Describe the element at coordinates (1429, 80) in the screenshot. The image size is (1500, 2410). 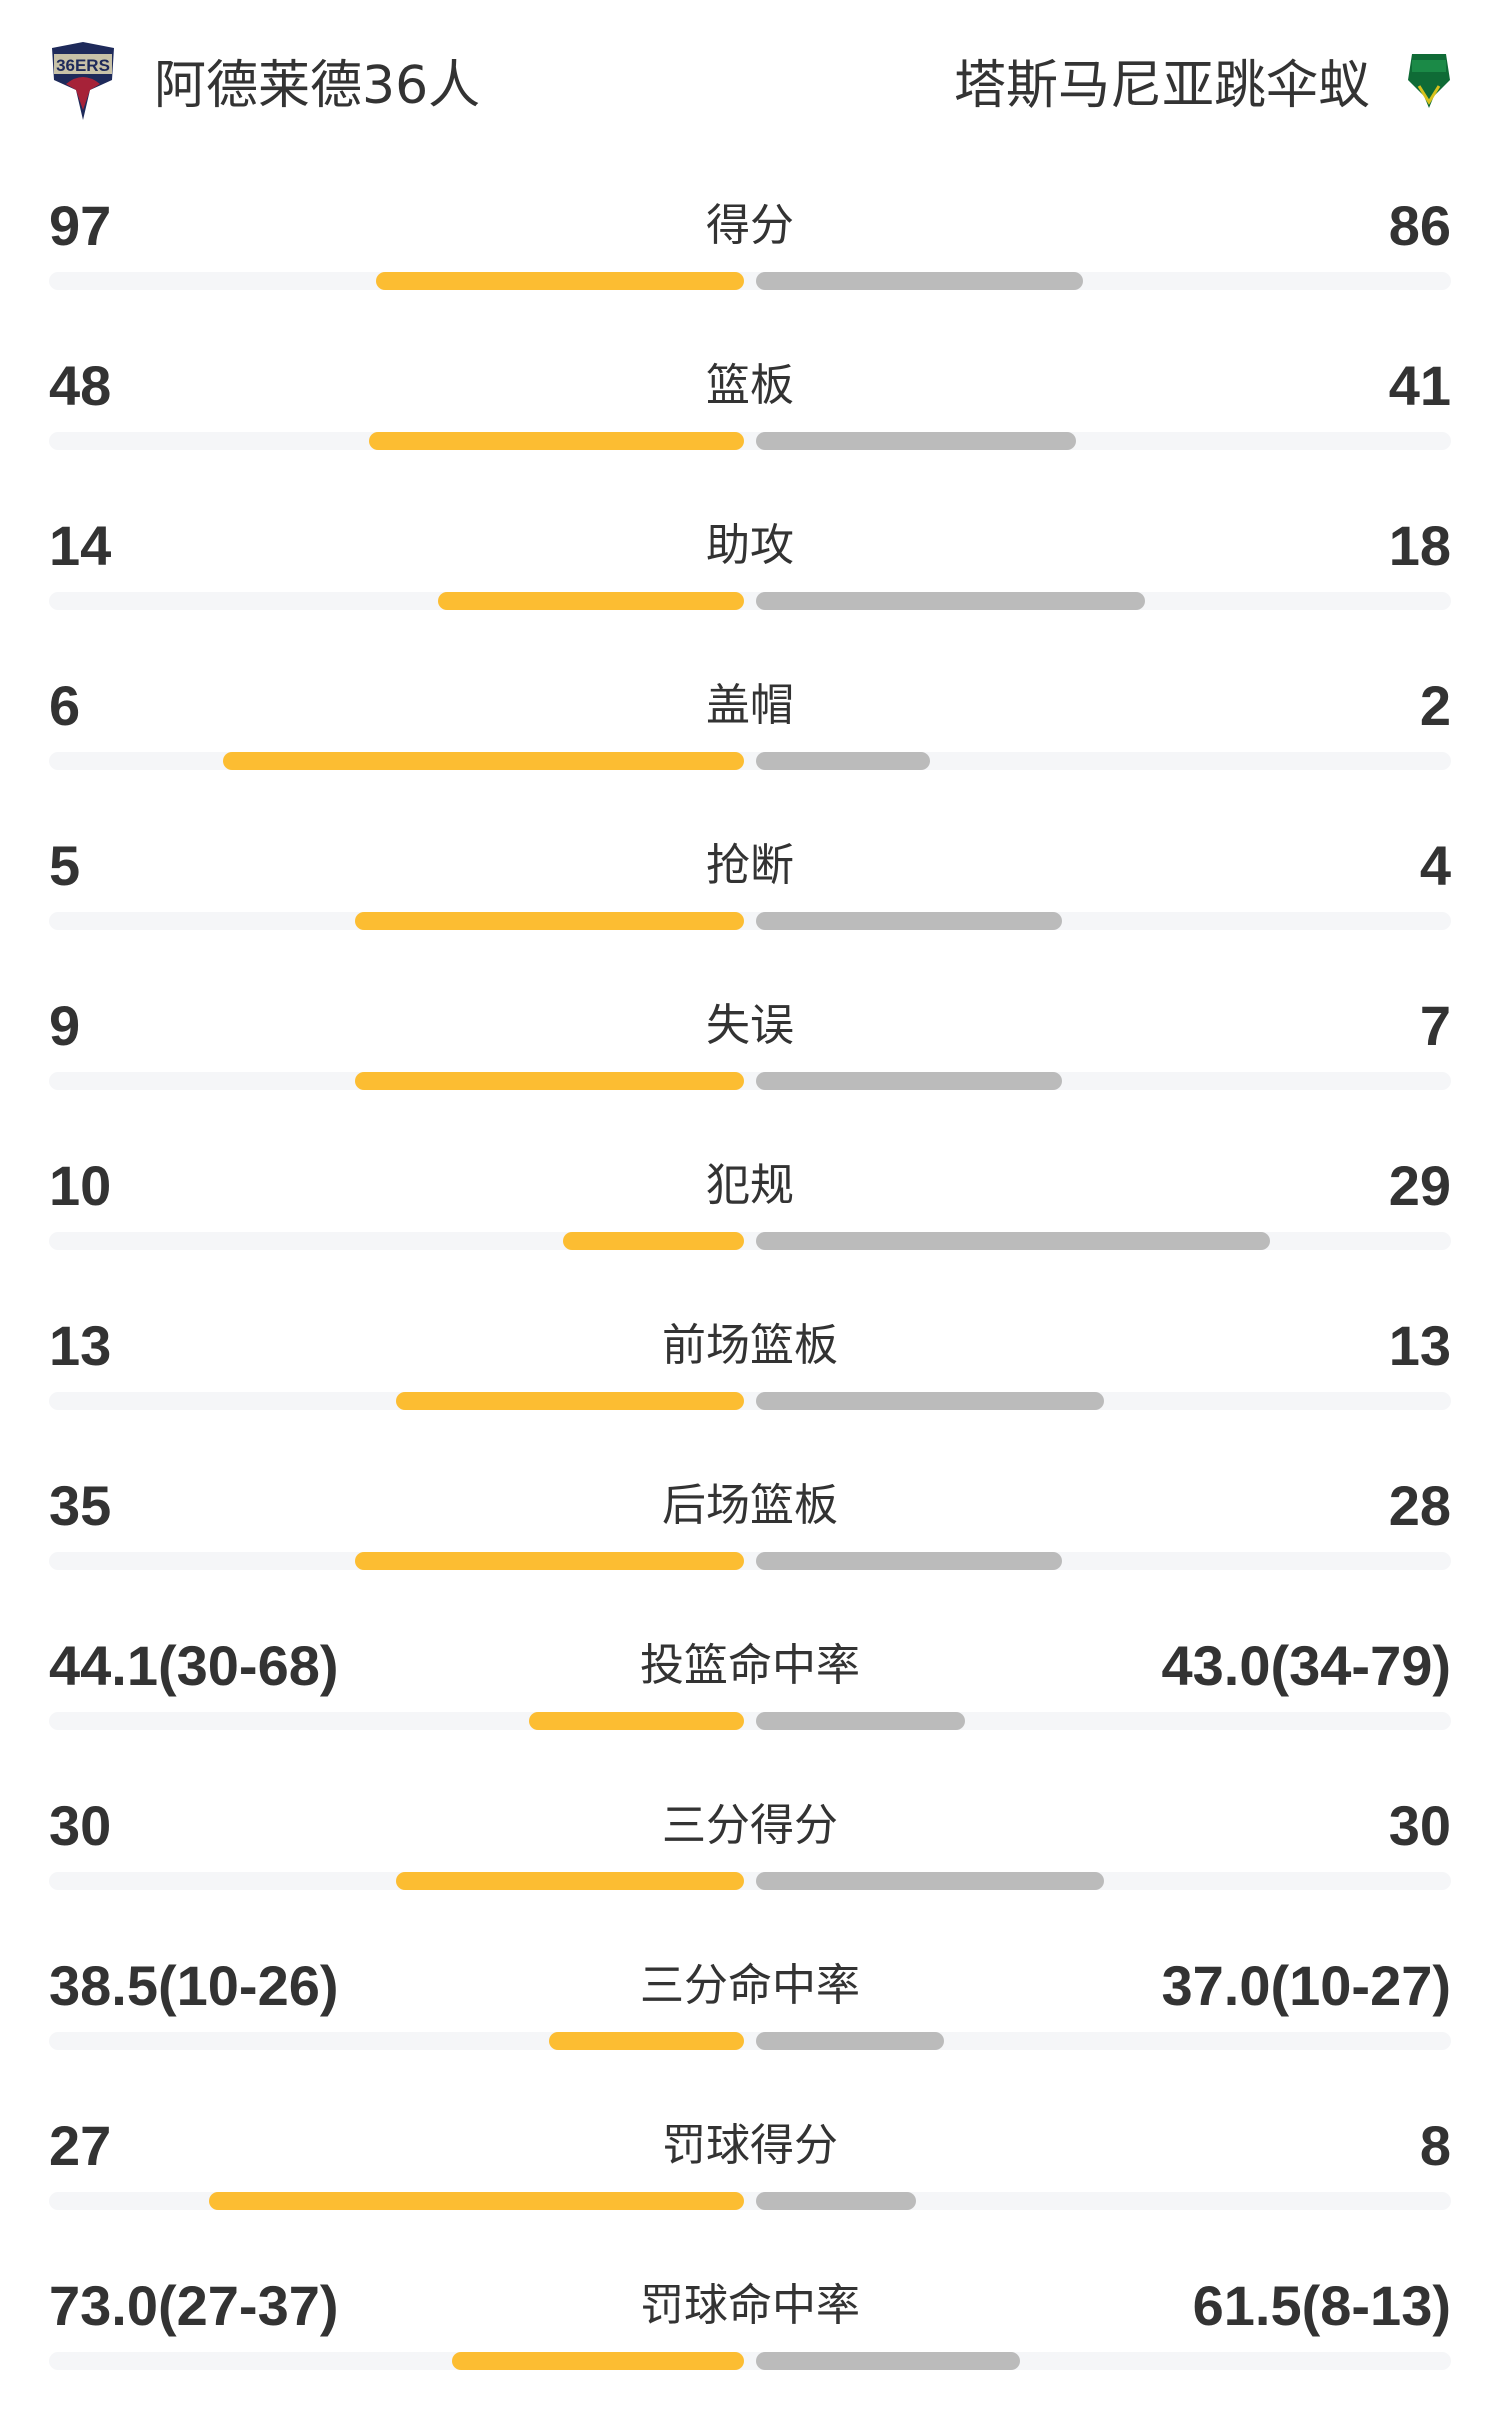
I see `tasmania-jackjumpers-logo-icon` at that location.